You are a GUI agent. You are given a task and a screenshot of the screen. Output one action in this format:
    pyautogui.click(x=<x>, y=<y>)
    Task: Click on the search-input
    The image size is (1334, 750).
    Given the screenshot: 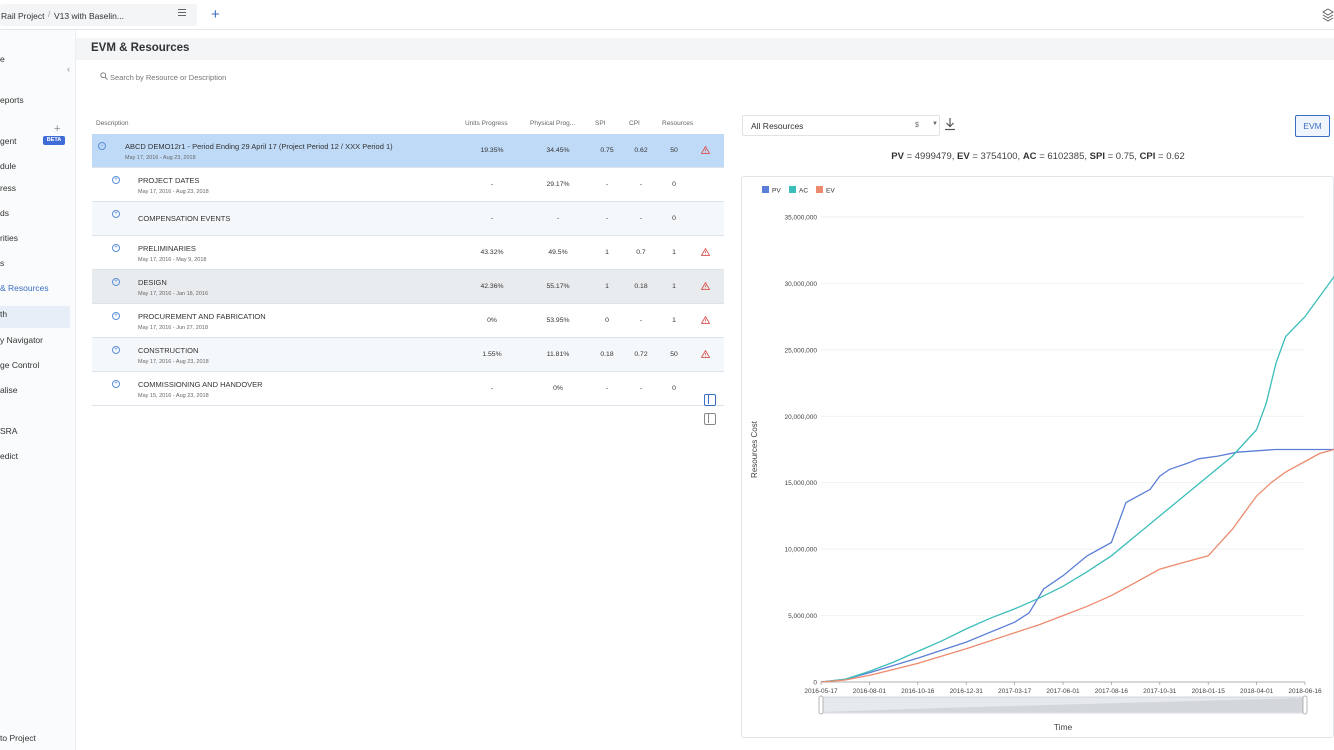 What is the action you would take?
    pyautogui.click(x=210, y=77)
    